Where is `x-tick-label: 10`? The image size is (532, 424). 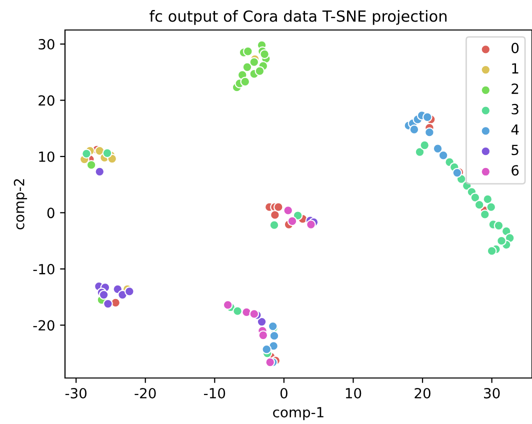 x-tick-label: 10 is located at coordinates (354, 393).